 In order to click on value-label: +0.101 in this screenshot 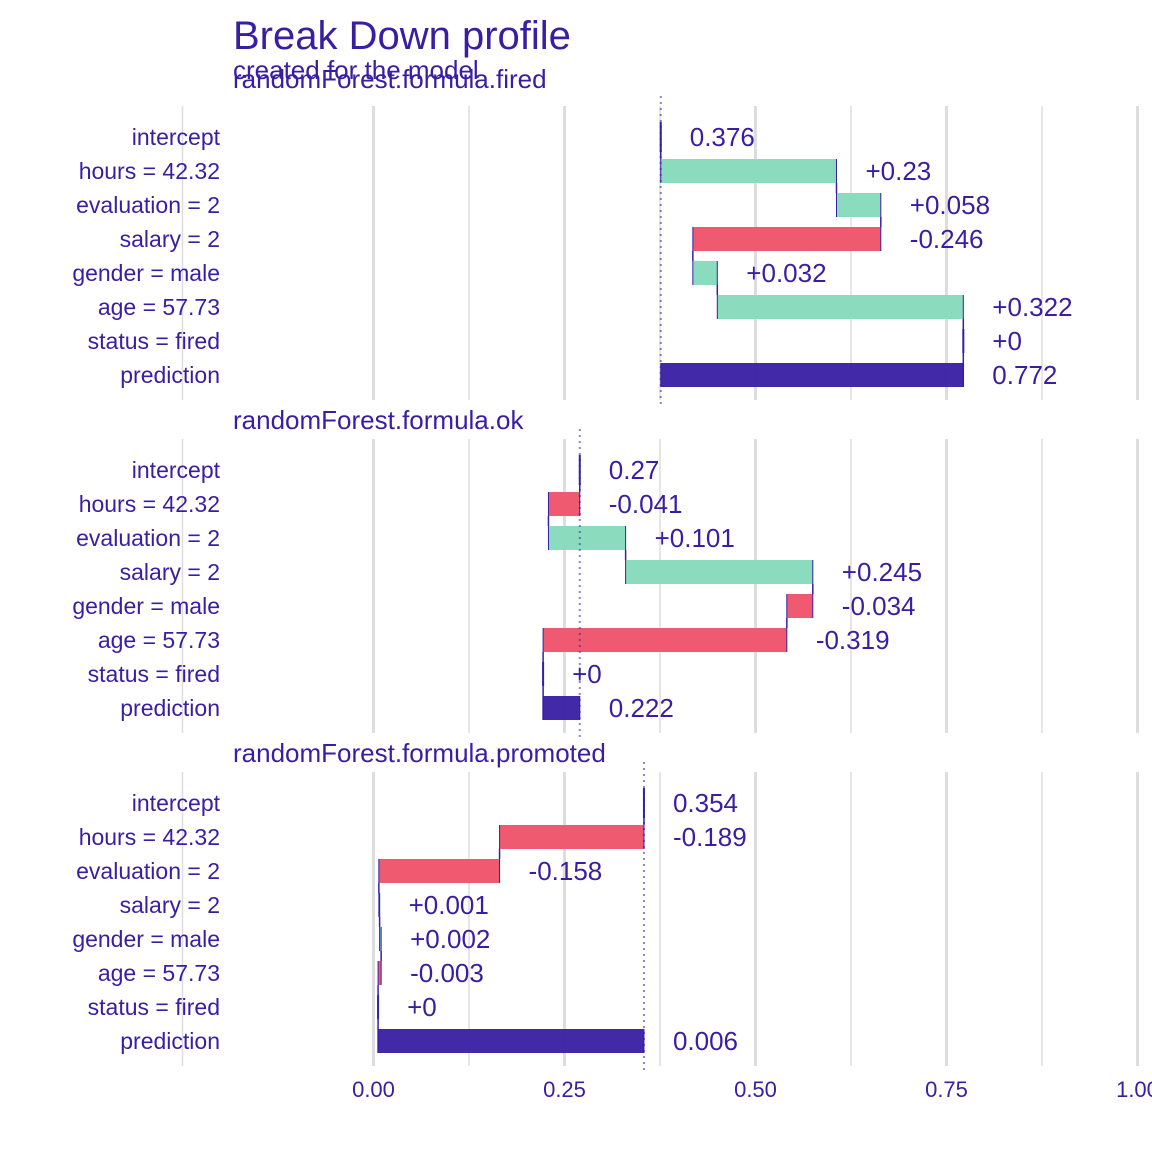, I will do `click(695, 538)`.